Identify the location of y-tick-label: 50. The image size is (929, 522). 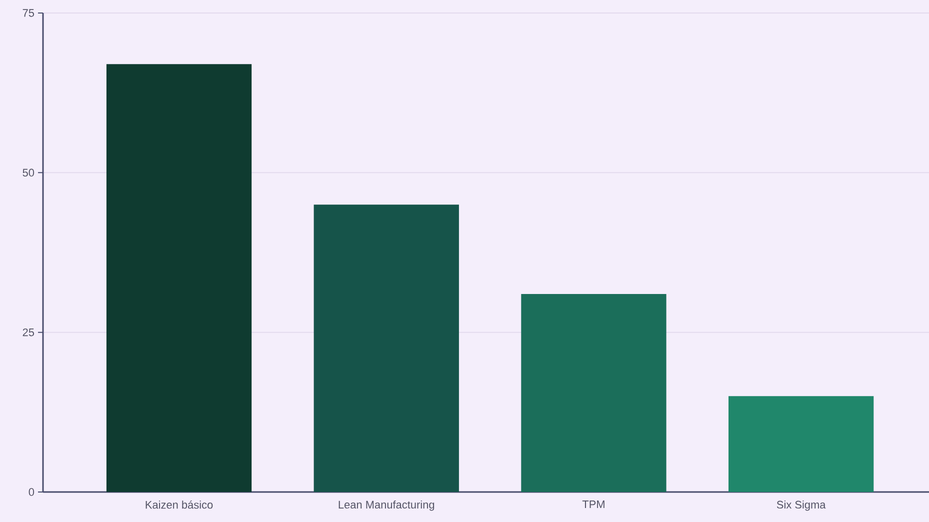
(28, 172).